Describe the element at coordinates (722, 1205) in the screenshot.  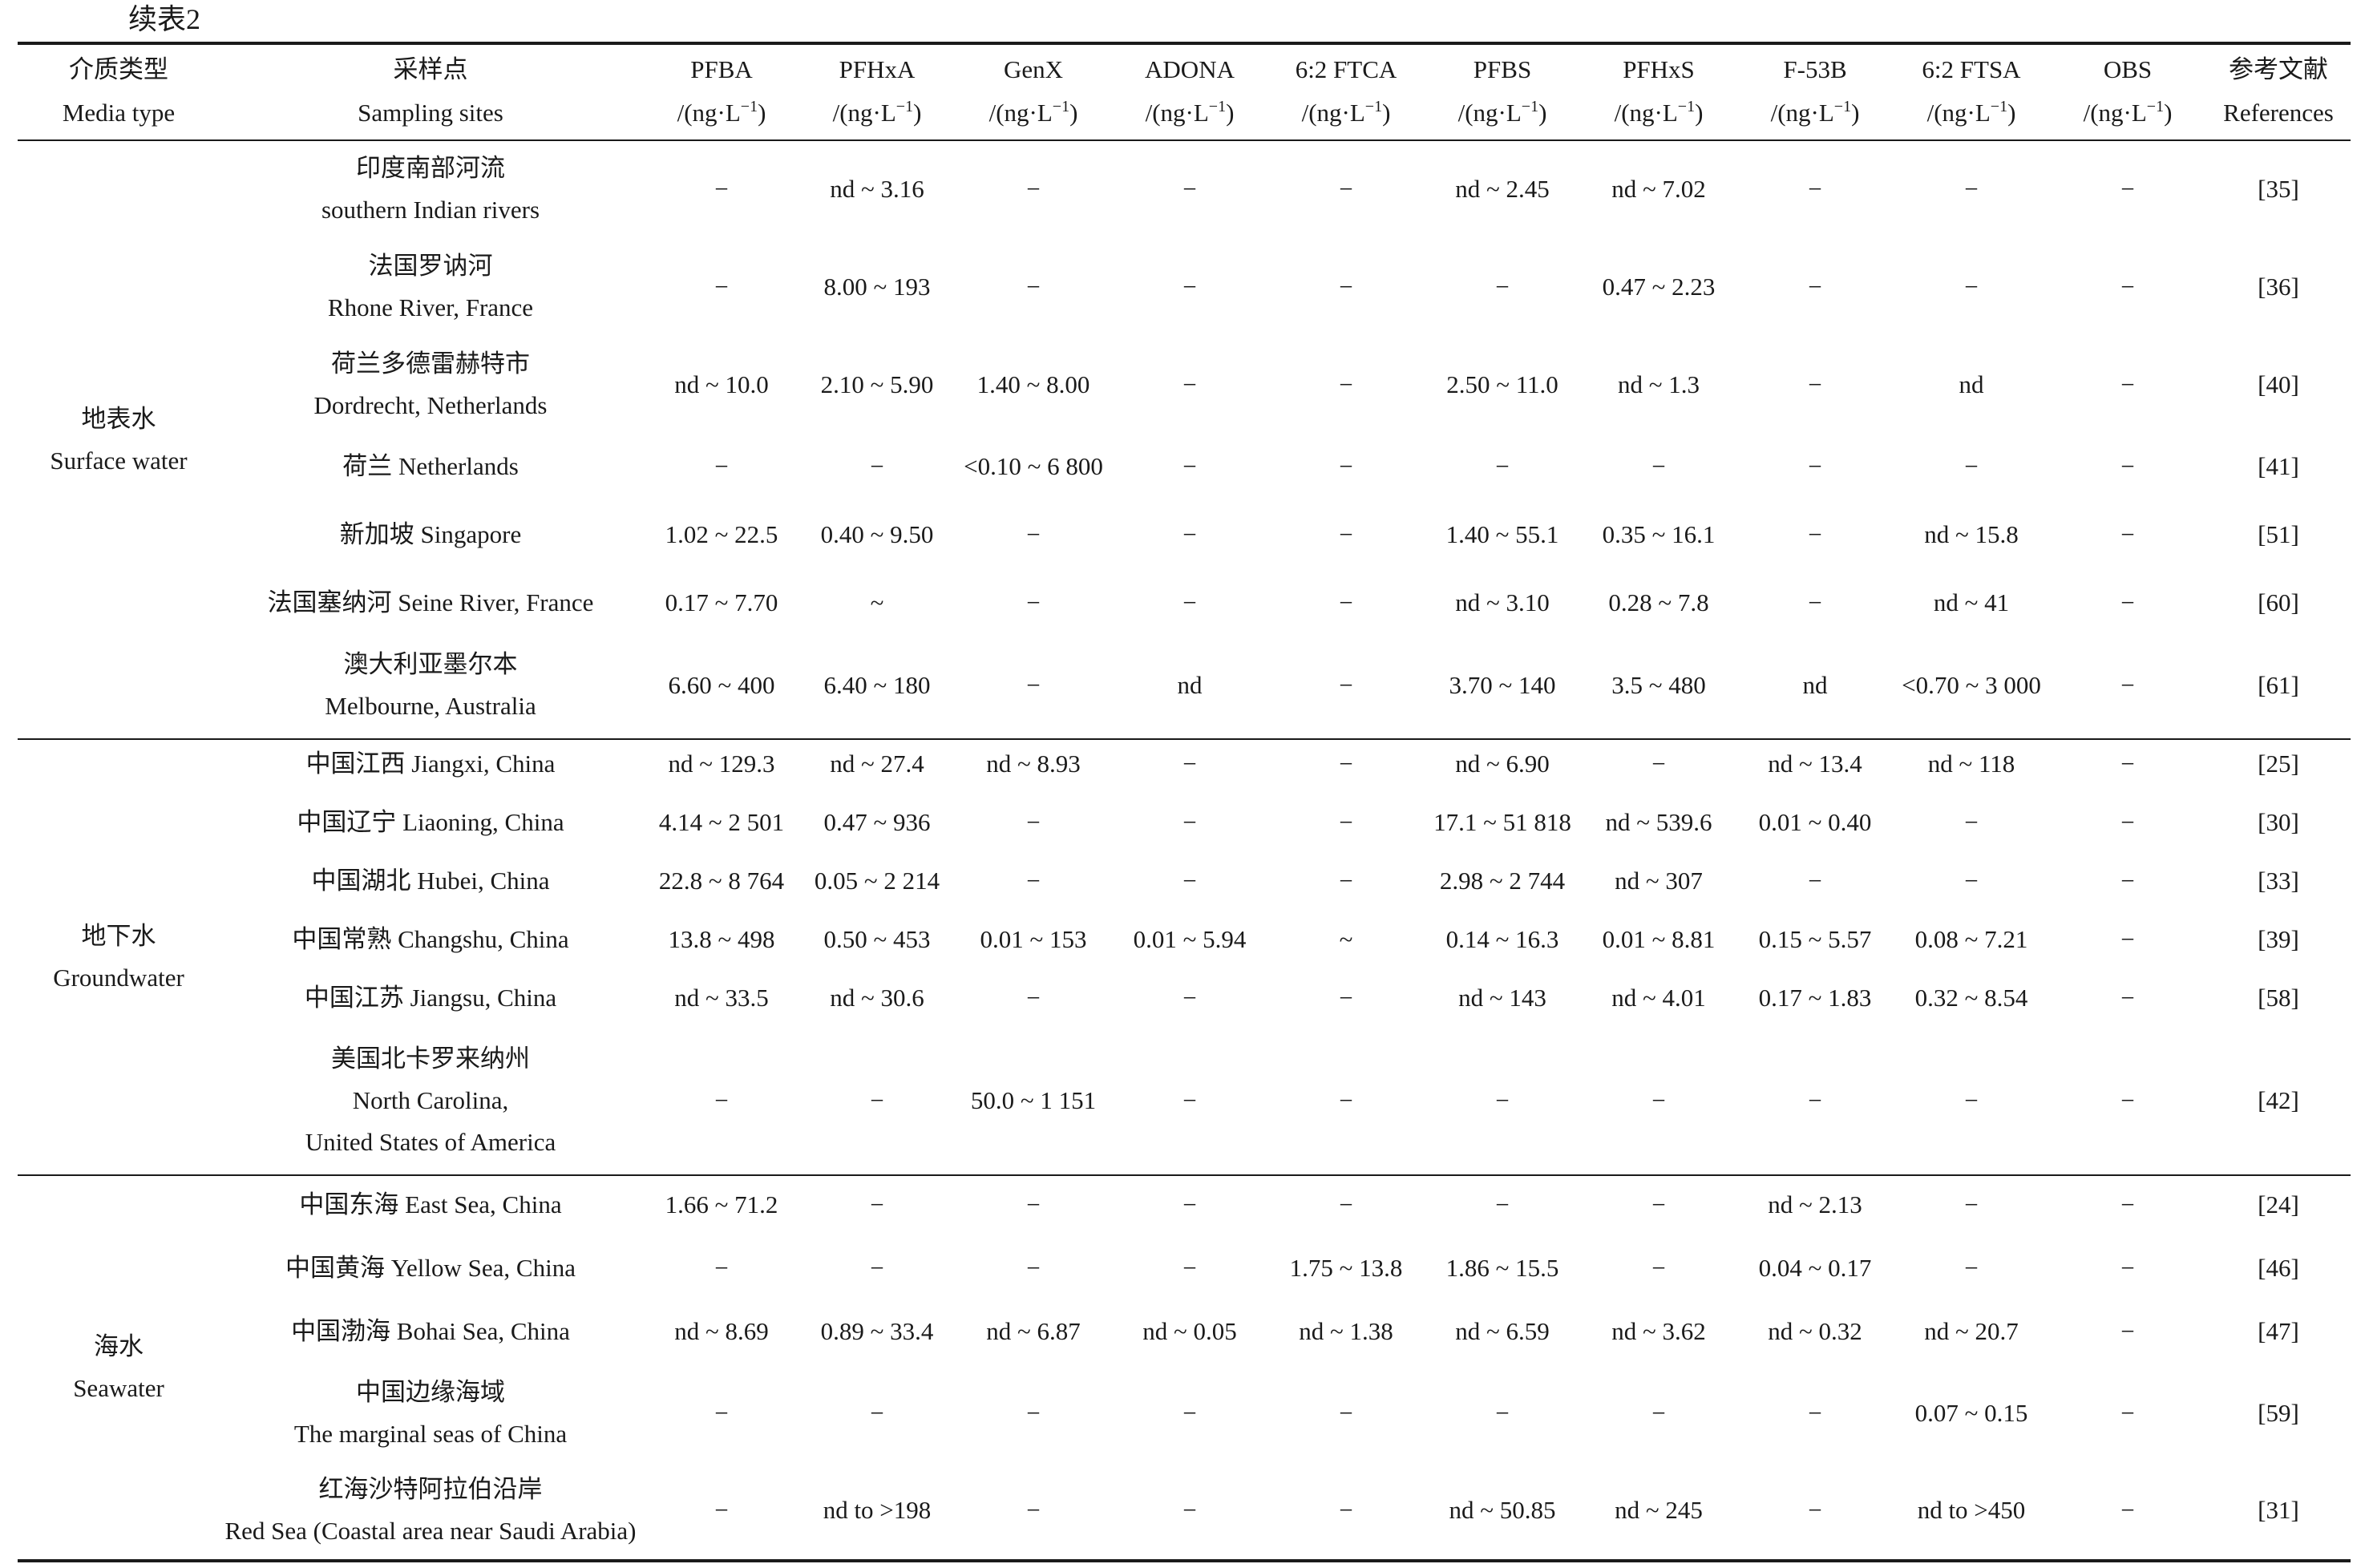
I see `concentration-cell: 1.66 ~ 71.2` at that location.